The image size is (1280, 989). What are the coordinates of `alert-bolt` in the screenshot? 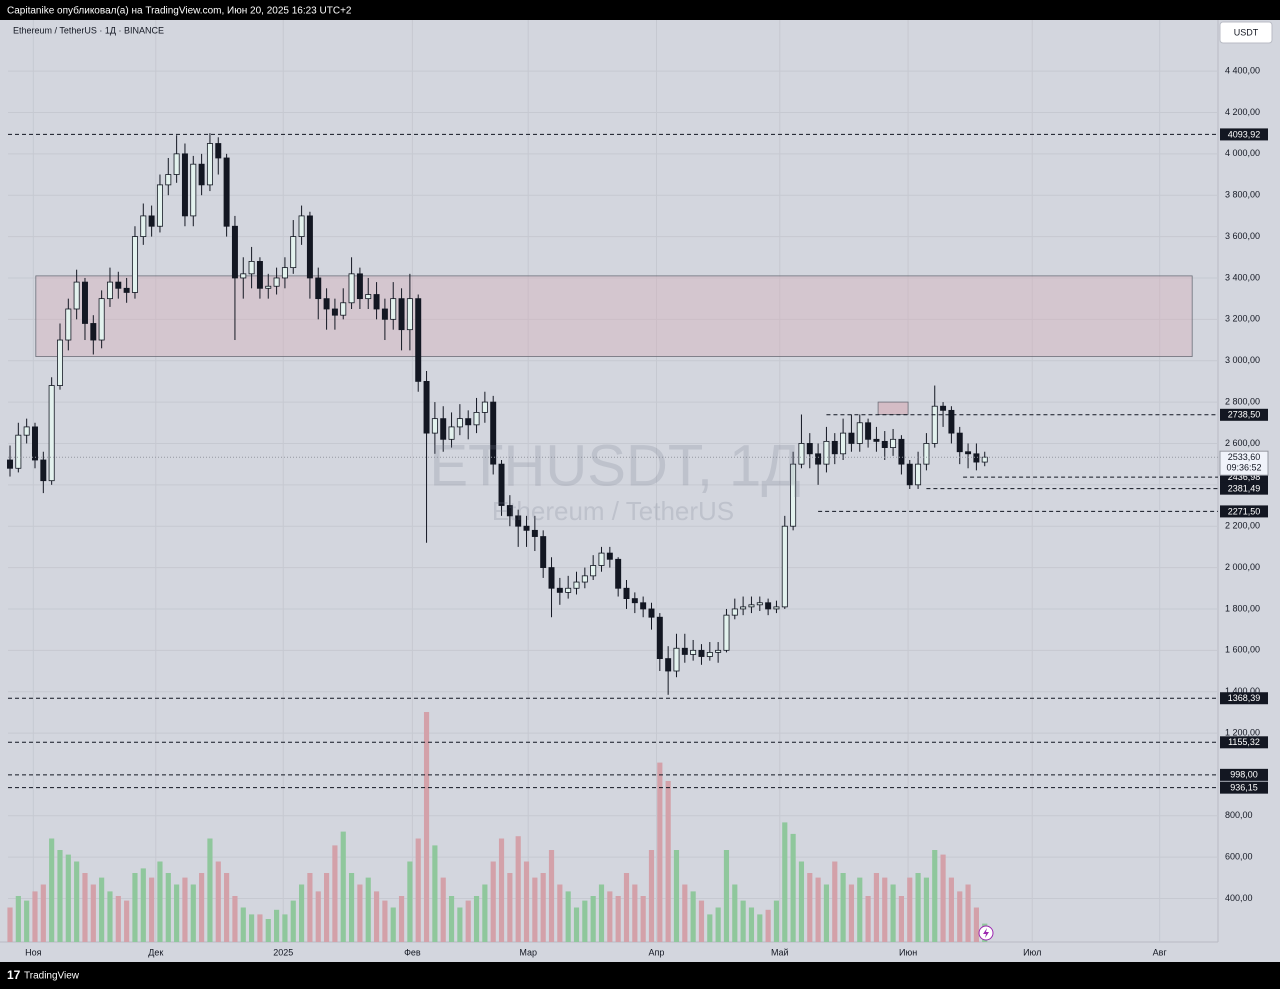 It's located at (986, 933).